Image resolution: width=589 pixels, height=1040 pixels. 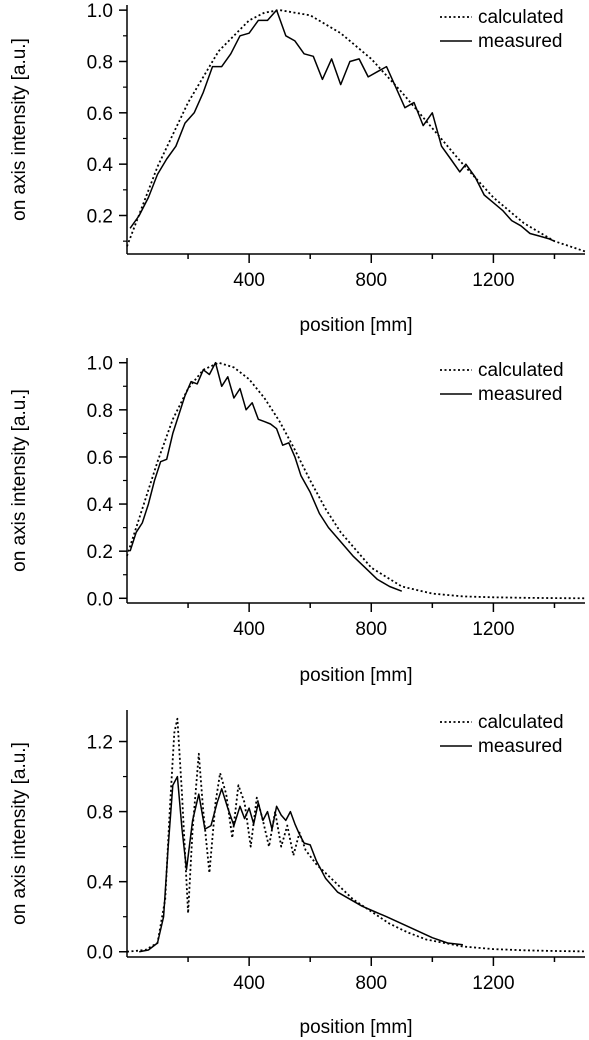 I want to click on panel-3-ytick-label: 0.0, so click(x=100, y=953).